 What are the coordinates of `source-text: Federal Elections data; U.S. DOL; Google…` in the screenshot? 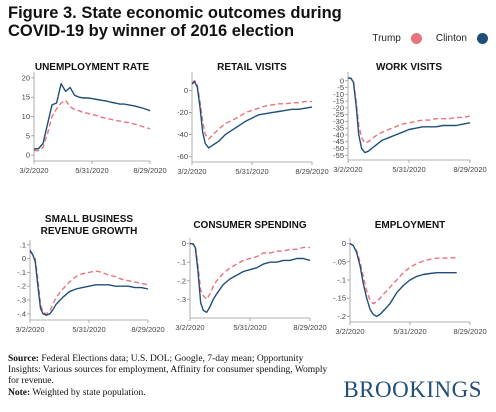 It's located at (168, 370).